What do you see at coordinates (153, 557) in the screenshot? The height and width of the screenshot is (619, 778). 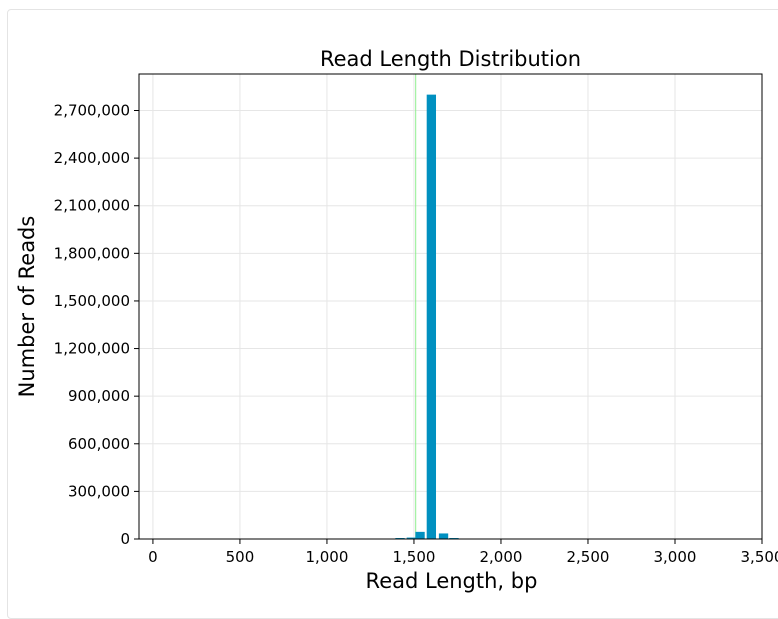 I see `x-tick-label: 0` at bounding box center [153, 557].